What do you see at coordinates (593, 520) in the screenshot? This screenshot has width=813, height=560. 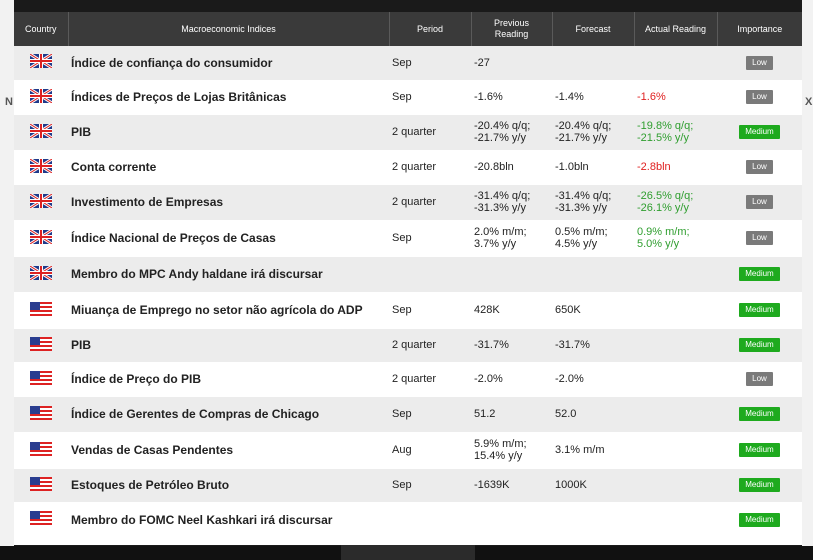 I see `forecast-cell` at bounding box center [593, 520].